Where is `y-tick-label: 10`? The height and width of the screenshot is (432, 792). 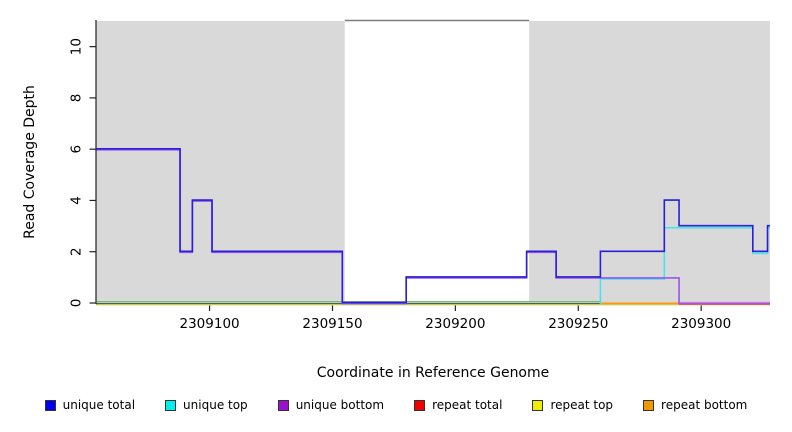
y-tick-label: 10 is located at coordinates (77, 46).